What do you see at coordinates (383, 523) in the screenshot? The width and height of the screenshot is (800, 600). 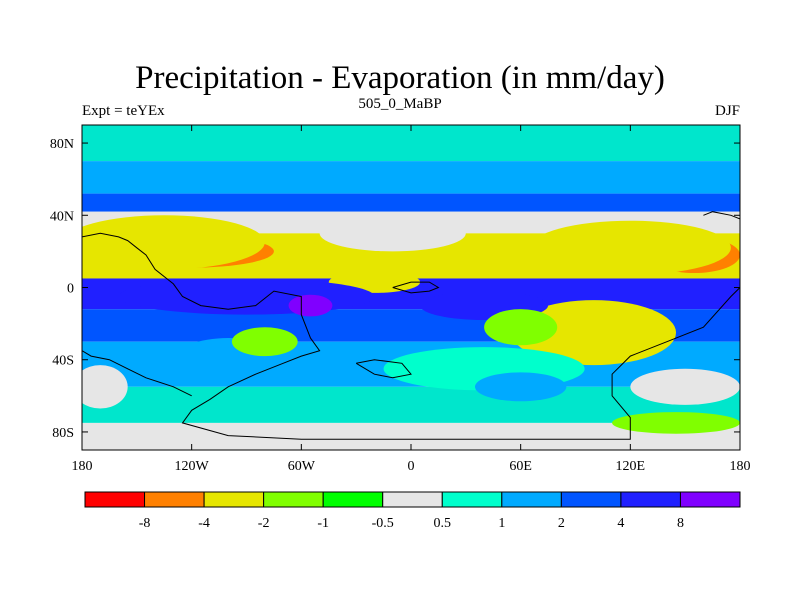 I see `colorbar-label: -0.5` at bounding box center [383, 523].